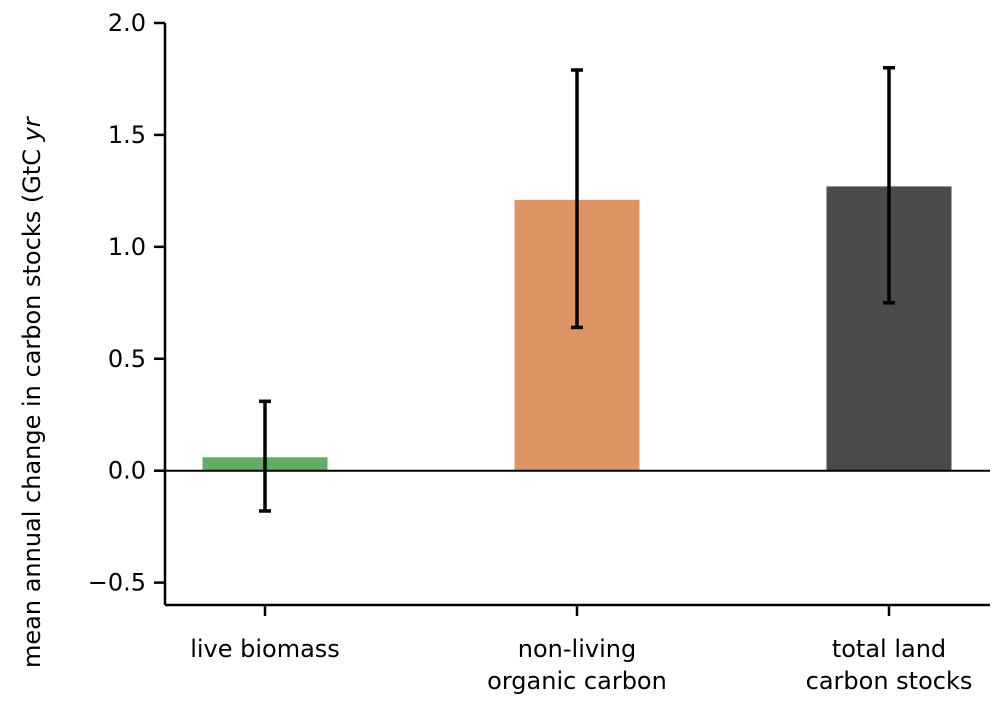 The width and height of the screenshot is (1003, 708). What do you see at coordinates (889, 665) in the screenshot?
I see `x-tick-label-3: total land carbon stocks` at bounding box center [889, 665].